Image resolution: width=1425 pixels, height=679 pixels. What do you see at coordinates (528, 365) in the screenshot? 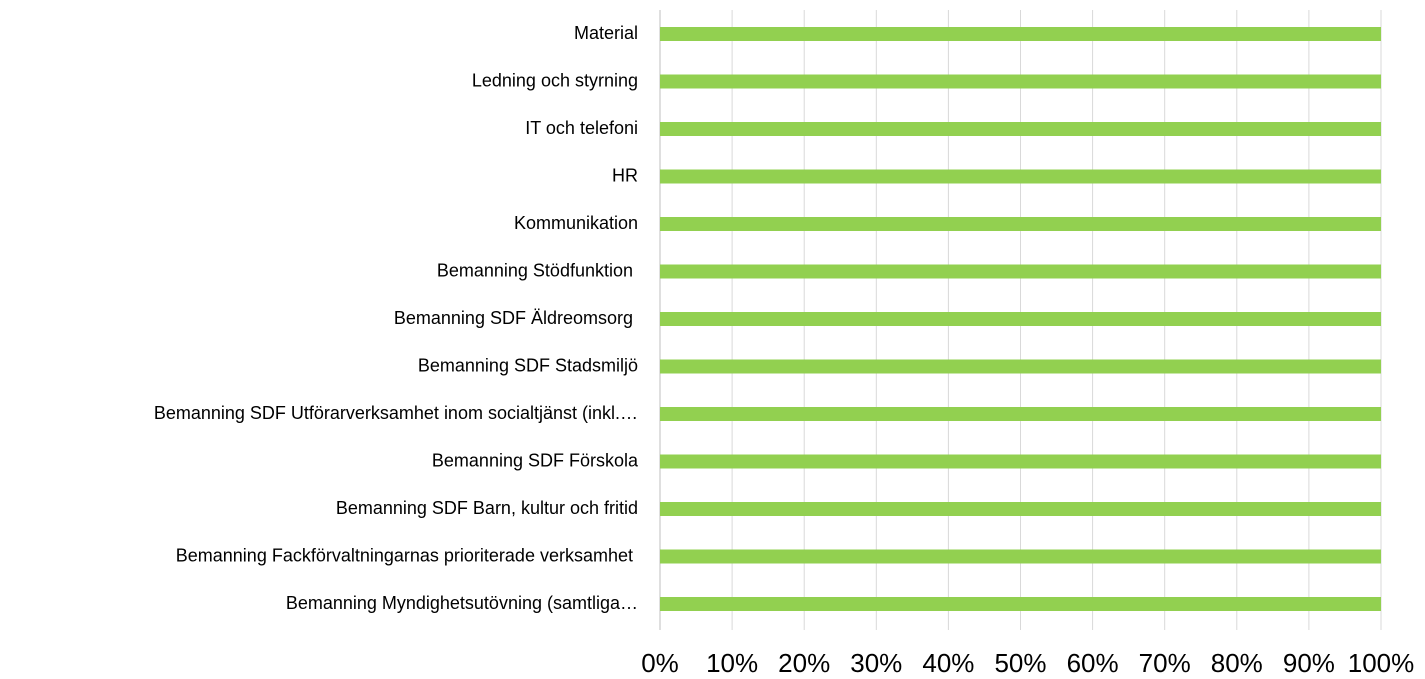
I see `y-tick-label: Bemanning SDF Stadsmiljö` at bounding box center [528, 365].